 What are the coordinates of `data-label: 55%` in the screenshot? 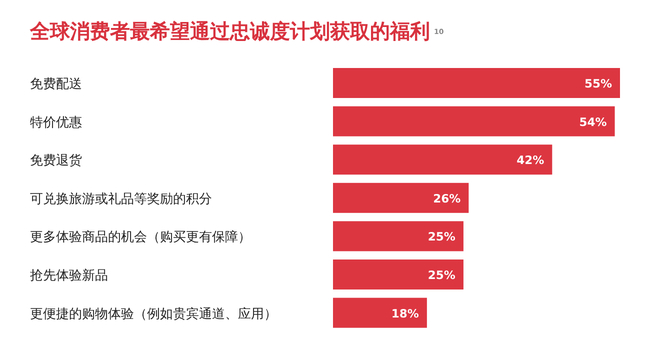 It's located at (598, 83).